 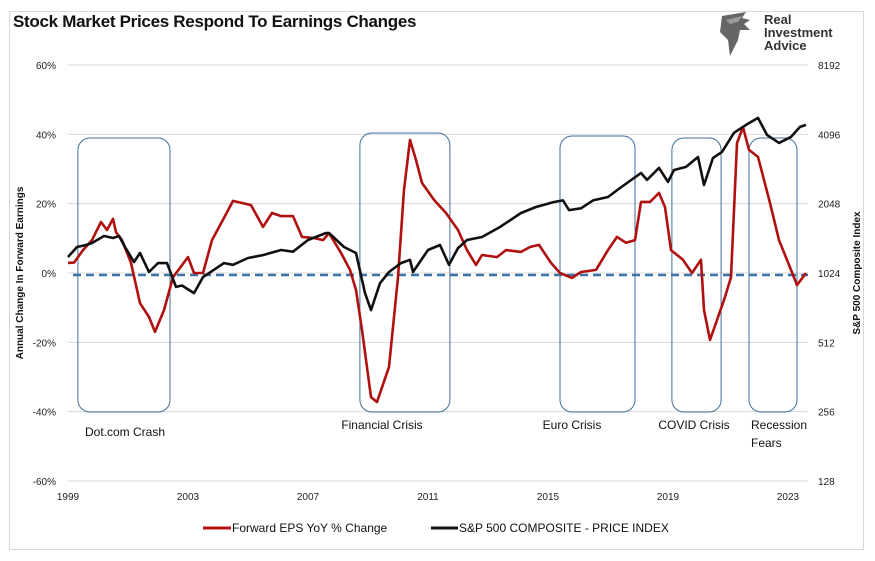 I want to click on crisis-label: Financial Crisis, so click(x=381, y=425).